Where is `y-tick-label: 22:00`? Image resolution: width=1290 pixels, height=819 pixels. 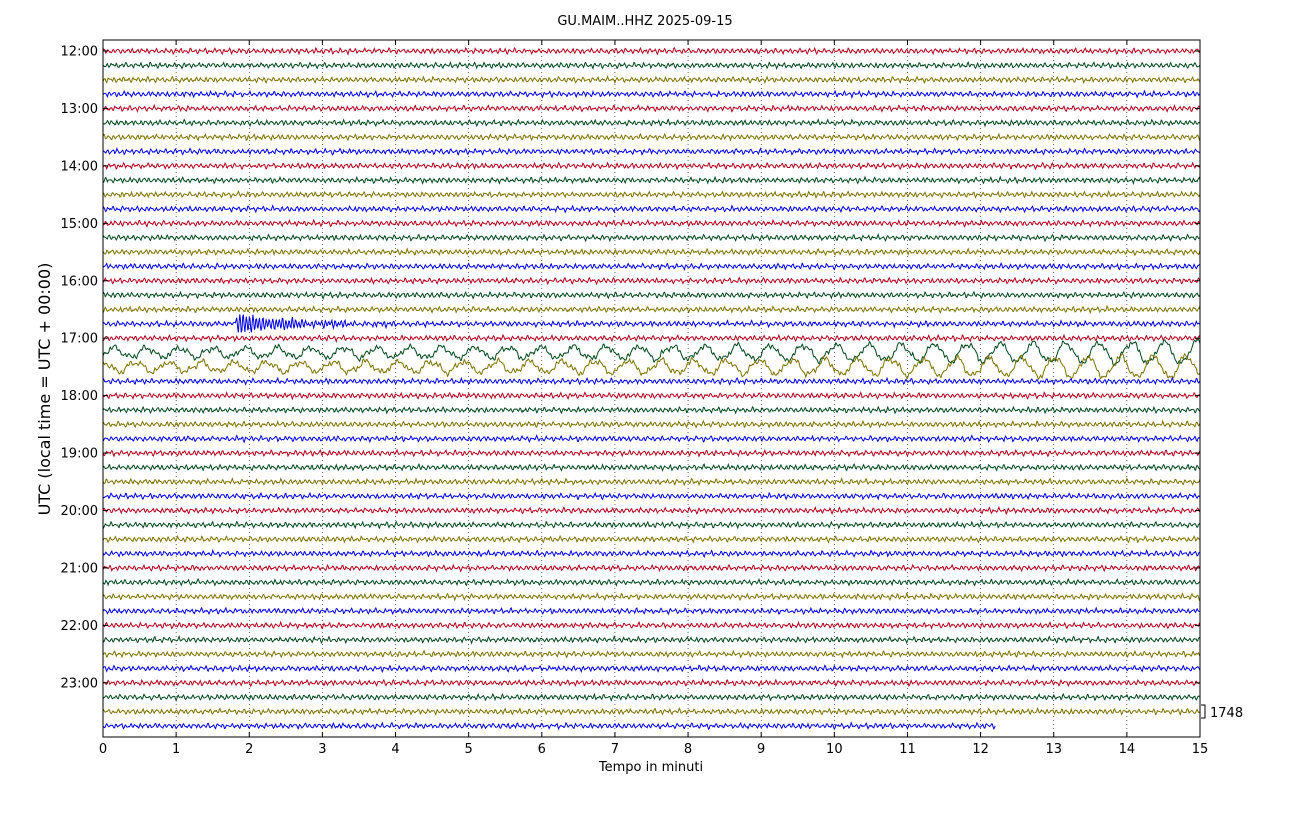 y-tick-label: 22:00 is located at coordinates (79, 626).